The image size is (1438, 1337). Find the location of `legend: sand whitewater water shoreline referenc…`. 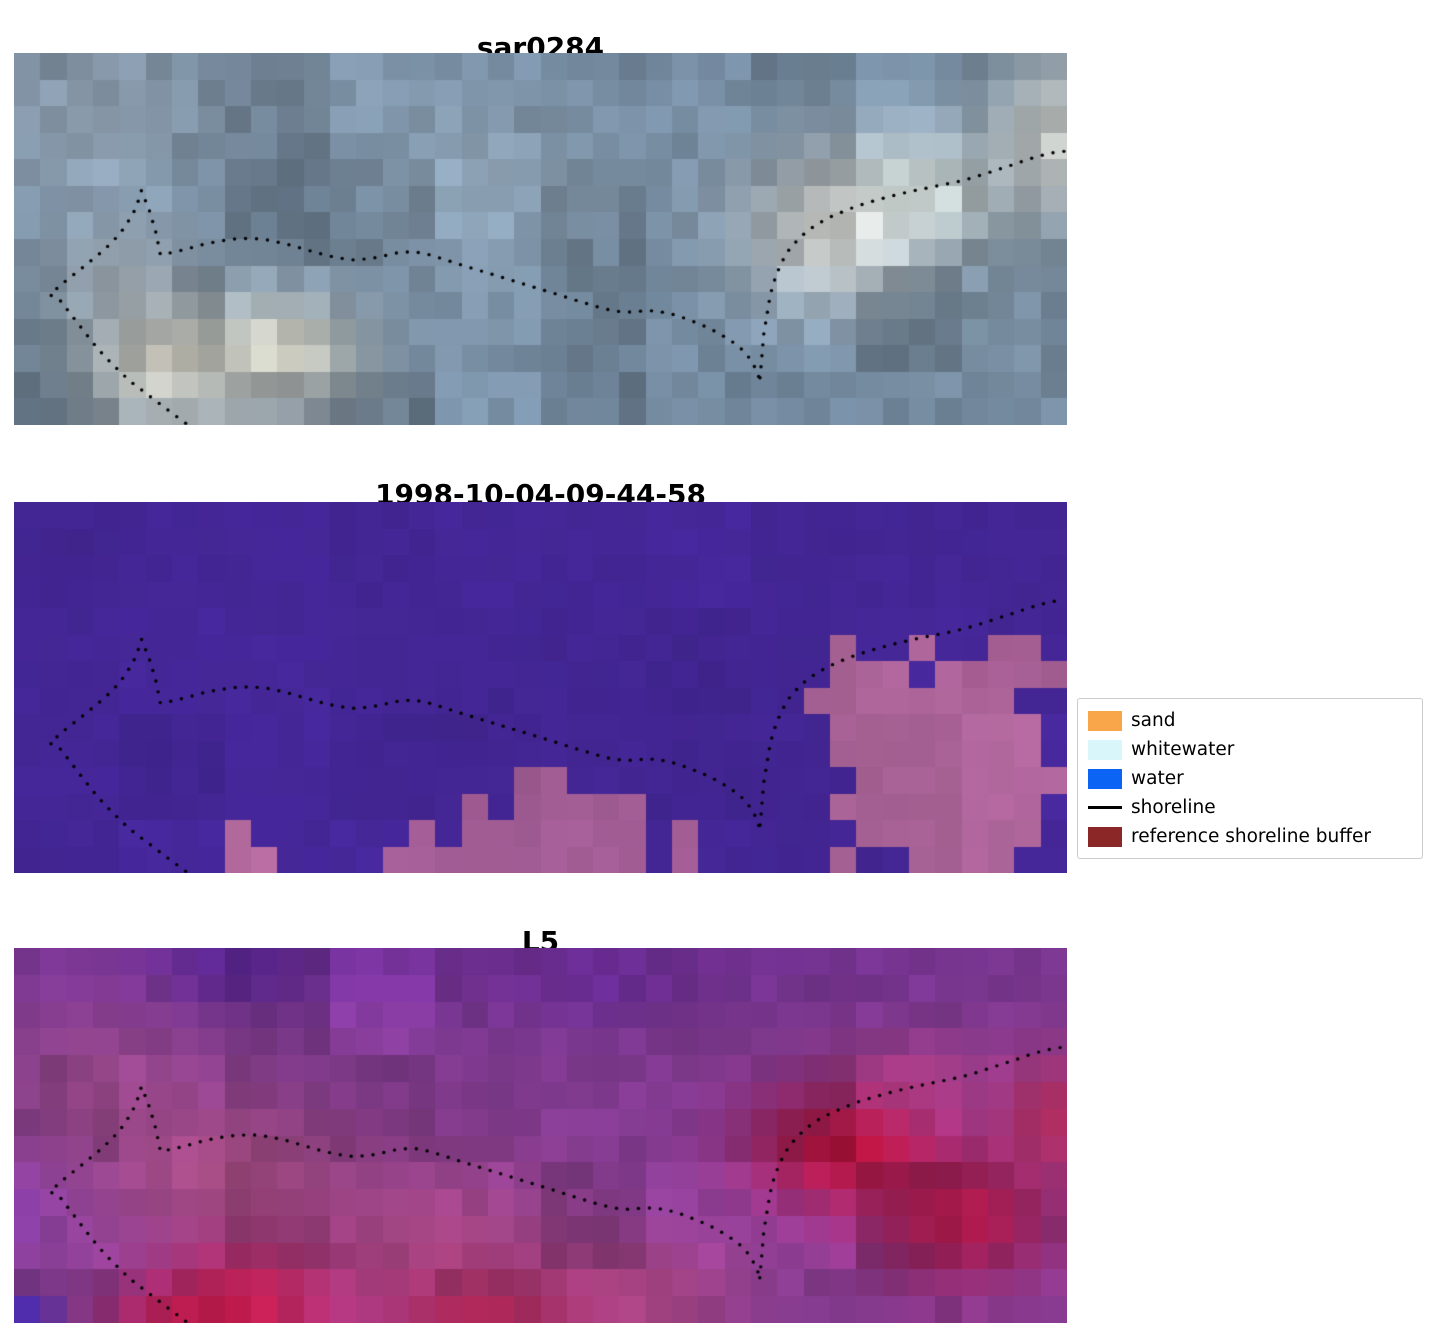

legend: sand whitewater water shoreline referenc… is located at coordinates (1250, 778).